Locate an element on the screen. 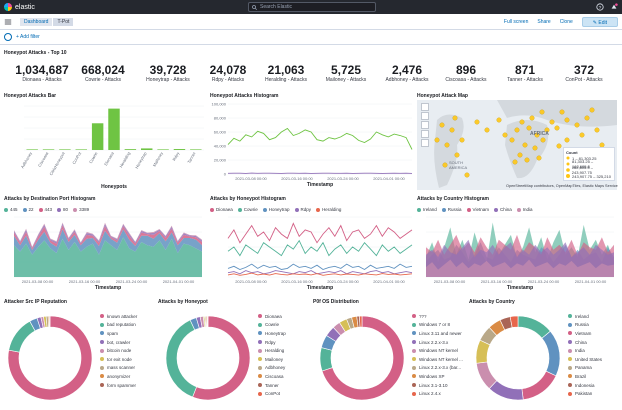 The width and height of the screenshot is (622, 410). country-donut is located at coordinates (518, 358).